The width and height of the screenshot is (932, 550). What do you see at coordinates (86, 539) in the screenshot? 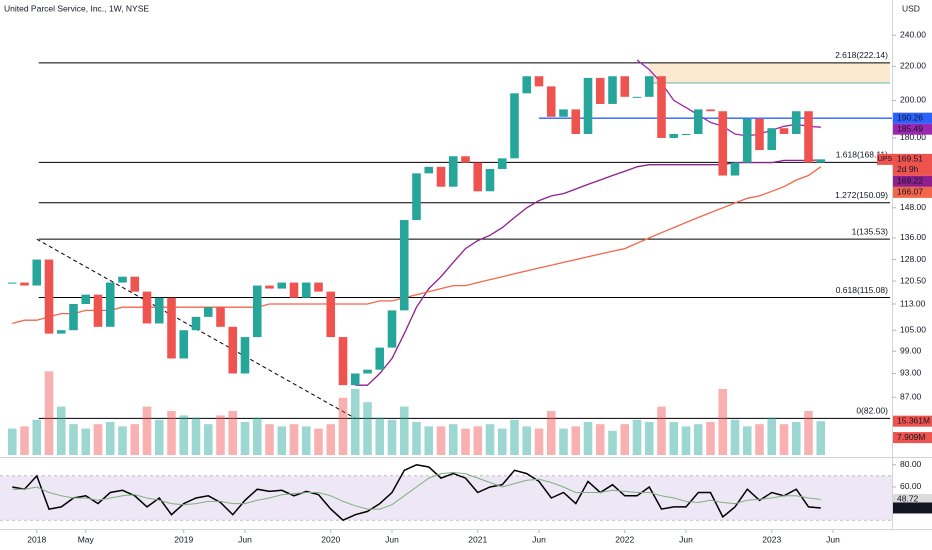
I see `x-tick-label: May` at bounding box center [86, 539].